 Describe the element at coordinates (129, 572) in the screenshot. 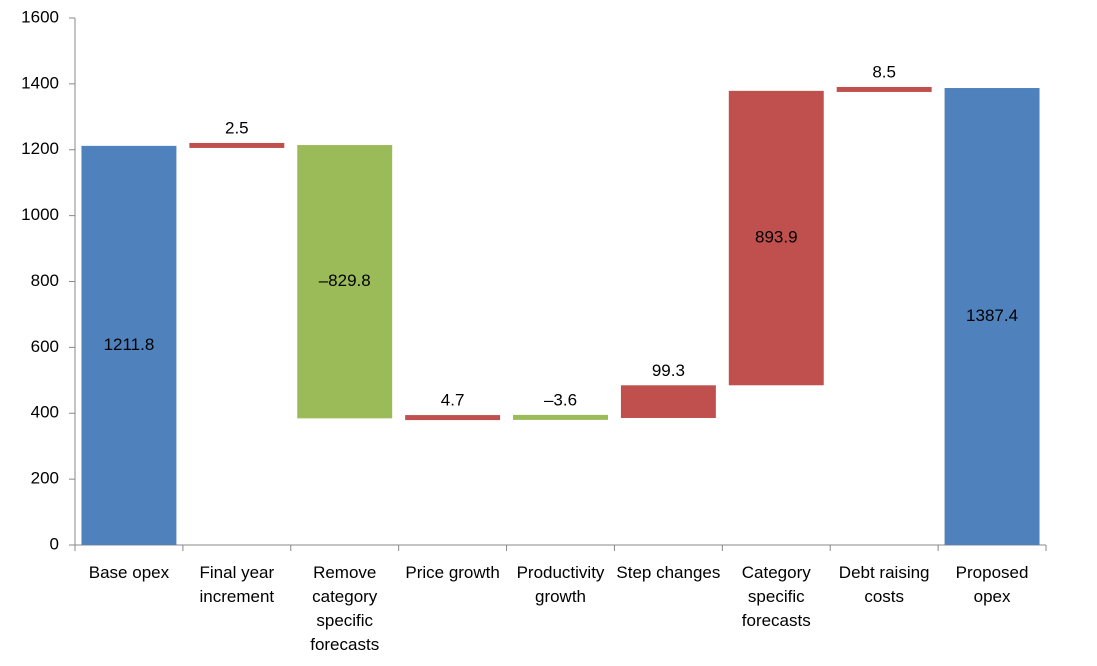

I see `x-tick-label: Base opex` at that location.